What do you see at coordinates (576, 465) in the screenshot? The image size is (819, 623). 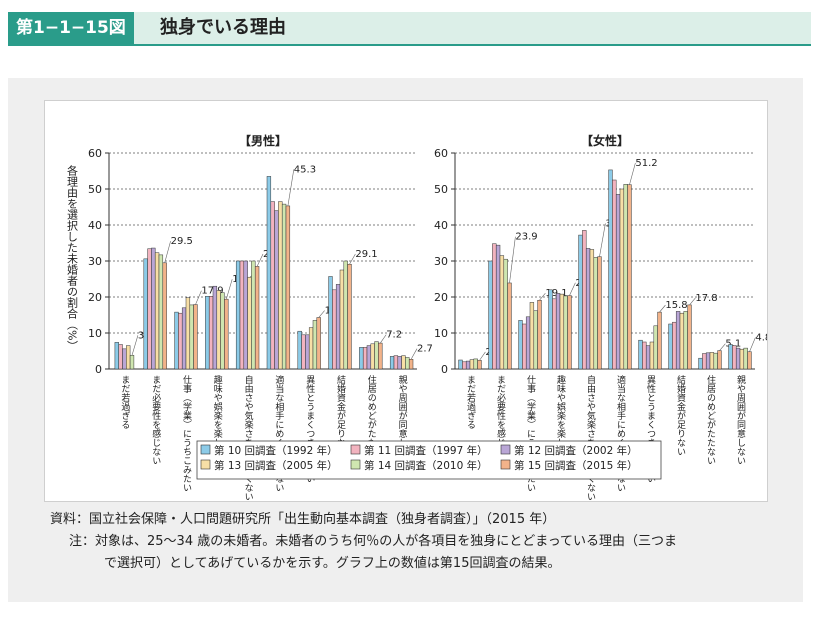 I see `legend-label: 第 15 回調査（2015 年）` at bounding box center [576, 465].